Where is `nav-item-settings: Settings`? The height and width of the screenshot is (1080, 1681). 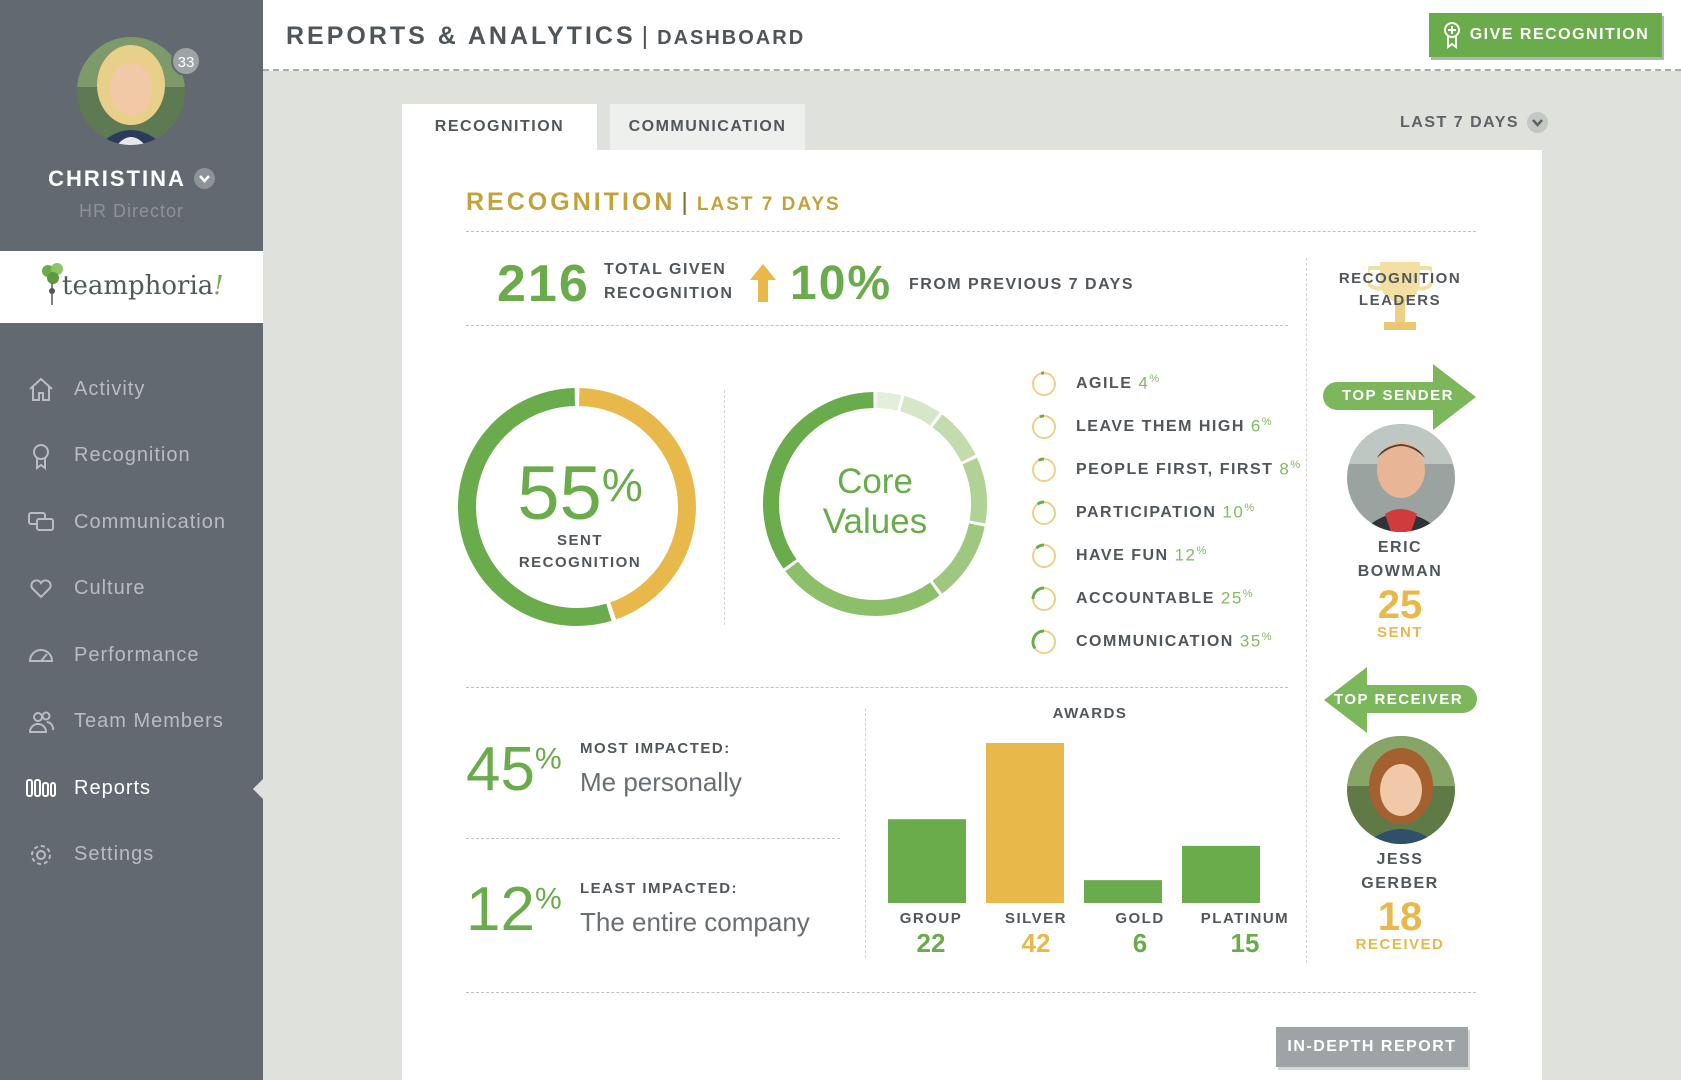
nav-item-settings: Settings is located at coordinates (131, 855).